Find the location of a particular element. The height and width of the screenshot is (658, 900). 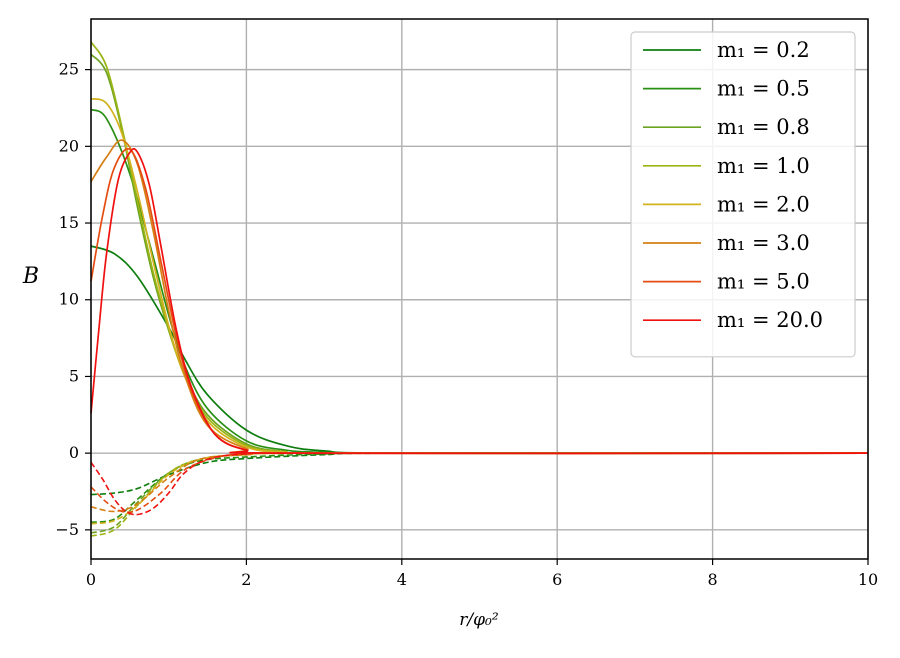

legend-label: m₁ = 0.8 is located at coordinates (763, 127).